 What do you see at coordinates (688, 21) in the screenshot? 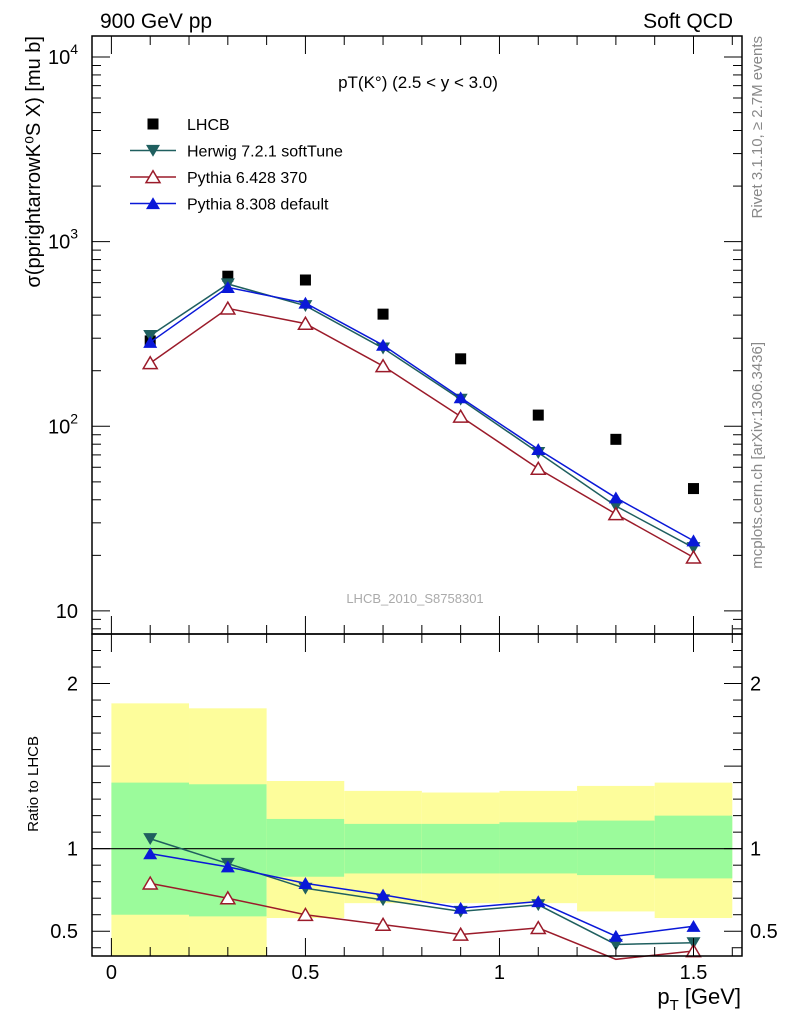
I see `header-right: Soft QCD` at bounding box center [688, 21].